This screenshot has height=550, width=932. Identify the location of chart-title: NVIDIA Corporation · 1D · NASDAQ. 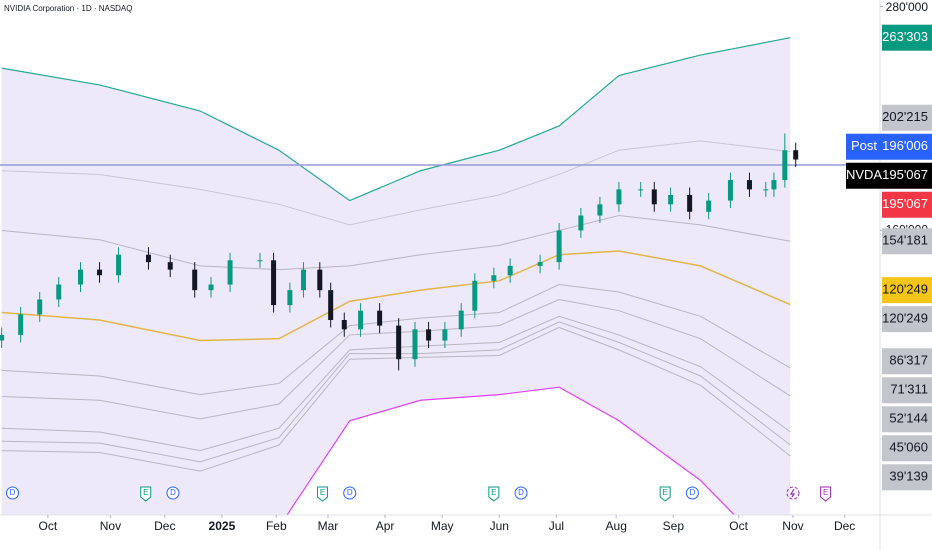
(68, 8).